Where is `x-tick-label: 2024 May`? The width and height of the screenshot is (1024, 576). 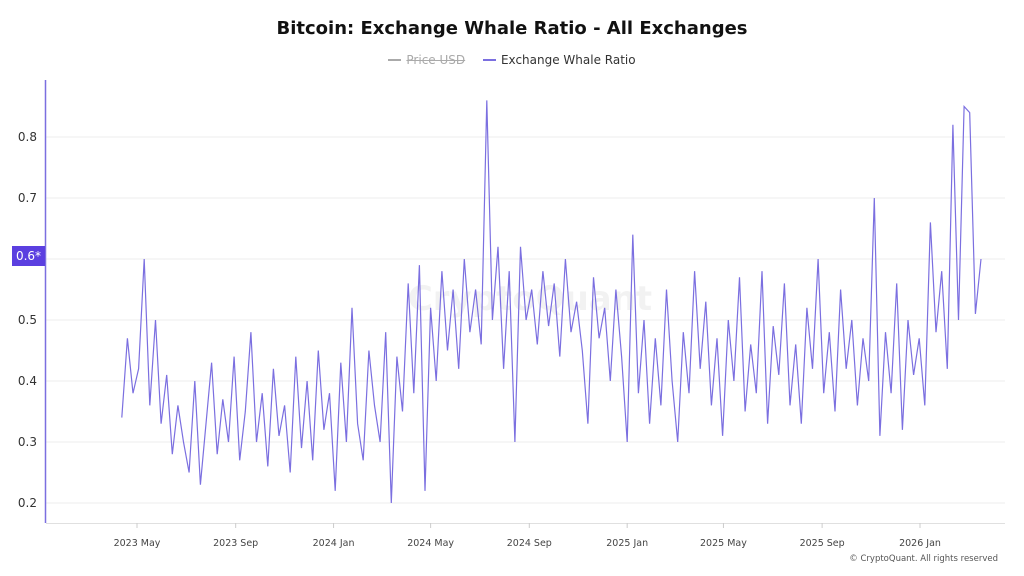
x-tick-label: 2024 May is located at coordinates (430, 543).